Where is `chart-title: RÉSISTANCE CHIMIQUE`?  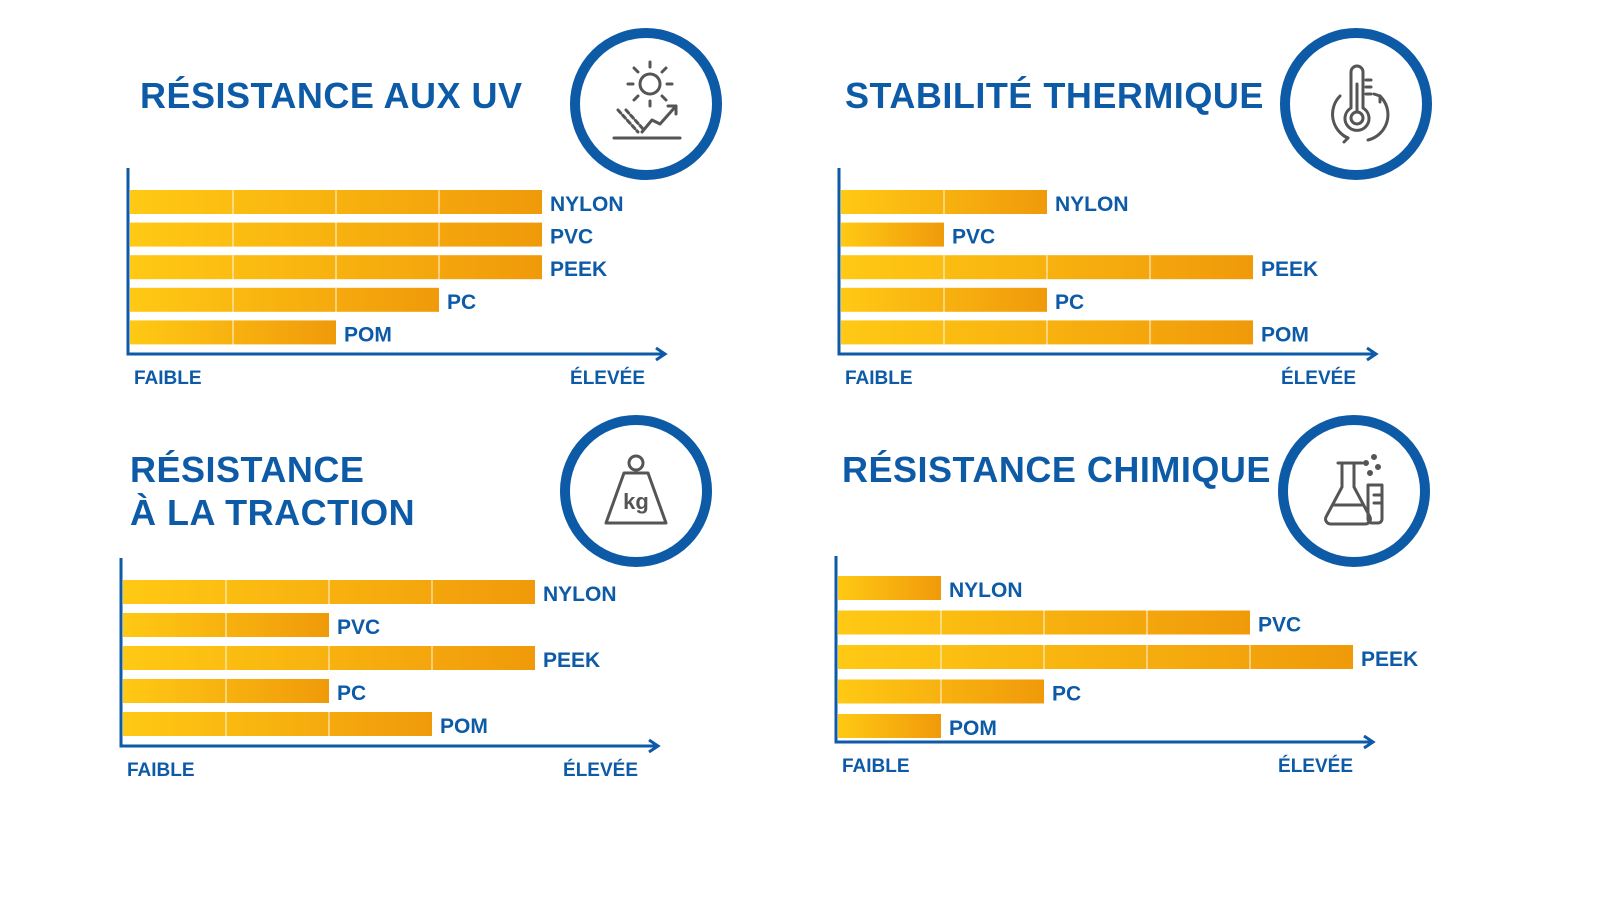 chart-title: RÉSISTANCE CHIMIQUE is located at coordinates (1056, 469).